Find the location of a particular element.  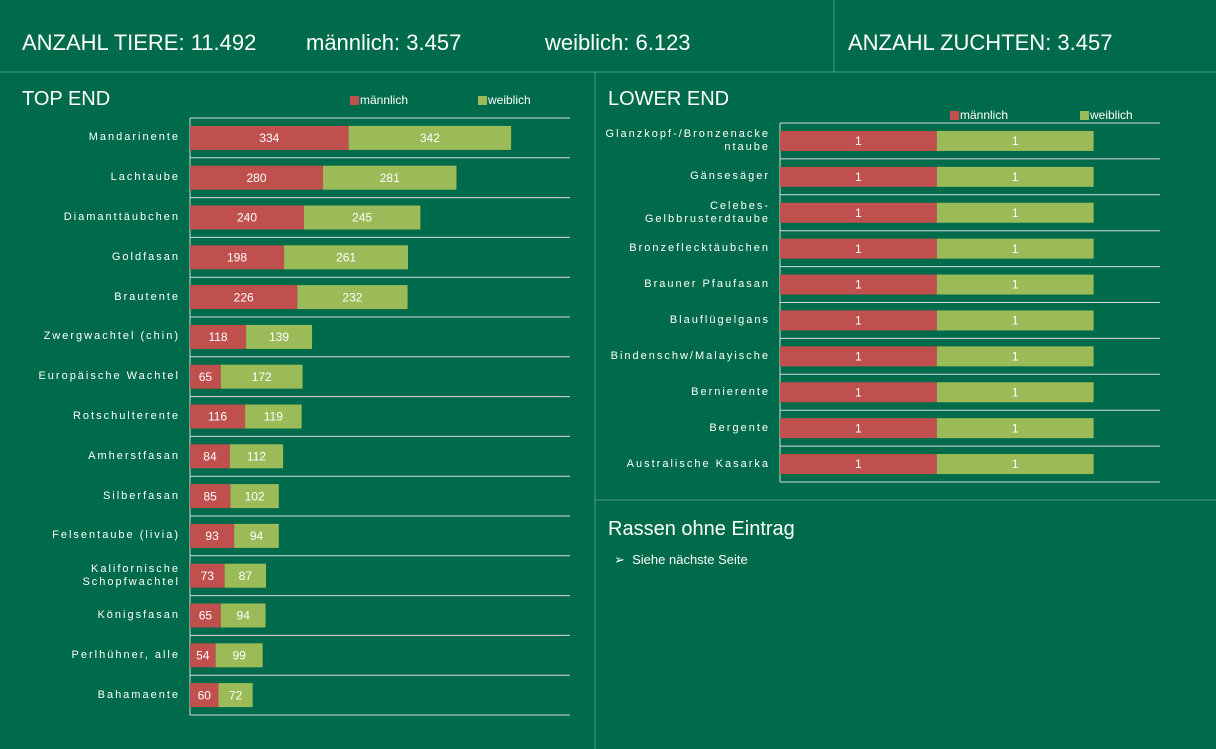

y-tick-label: Goldfasan is located at coordinates (145, 256).